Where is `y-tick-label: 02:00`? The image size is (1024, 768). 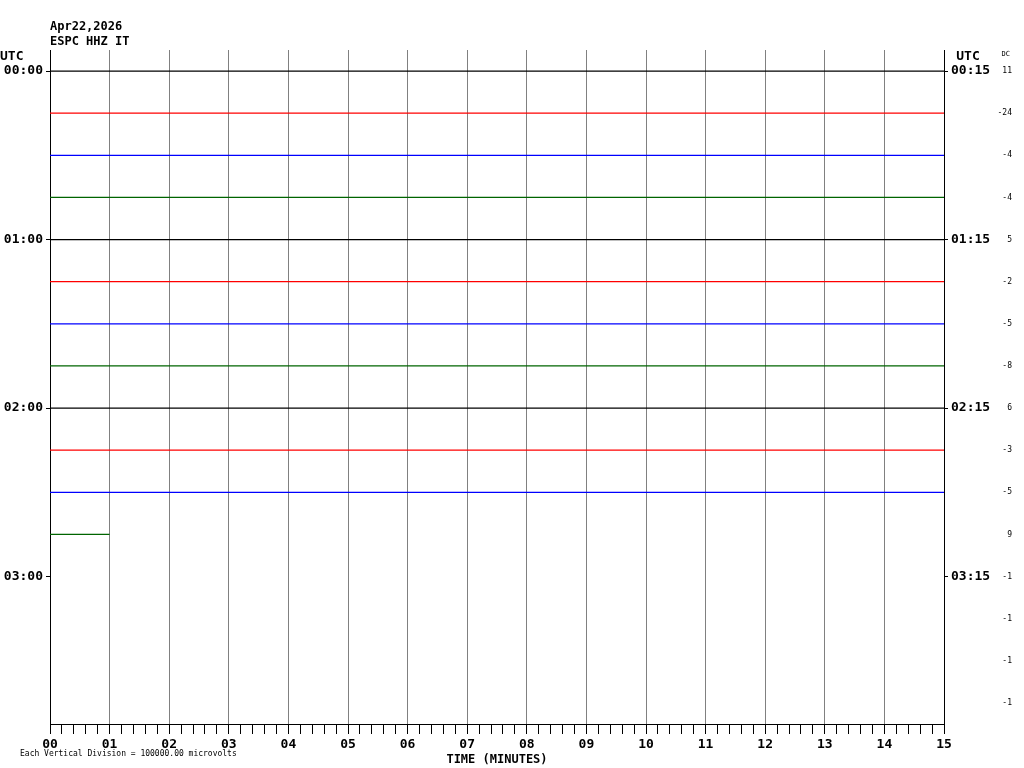 y-tick-label: 02:00 is located at coordinates (23, 407).